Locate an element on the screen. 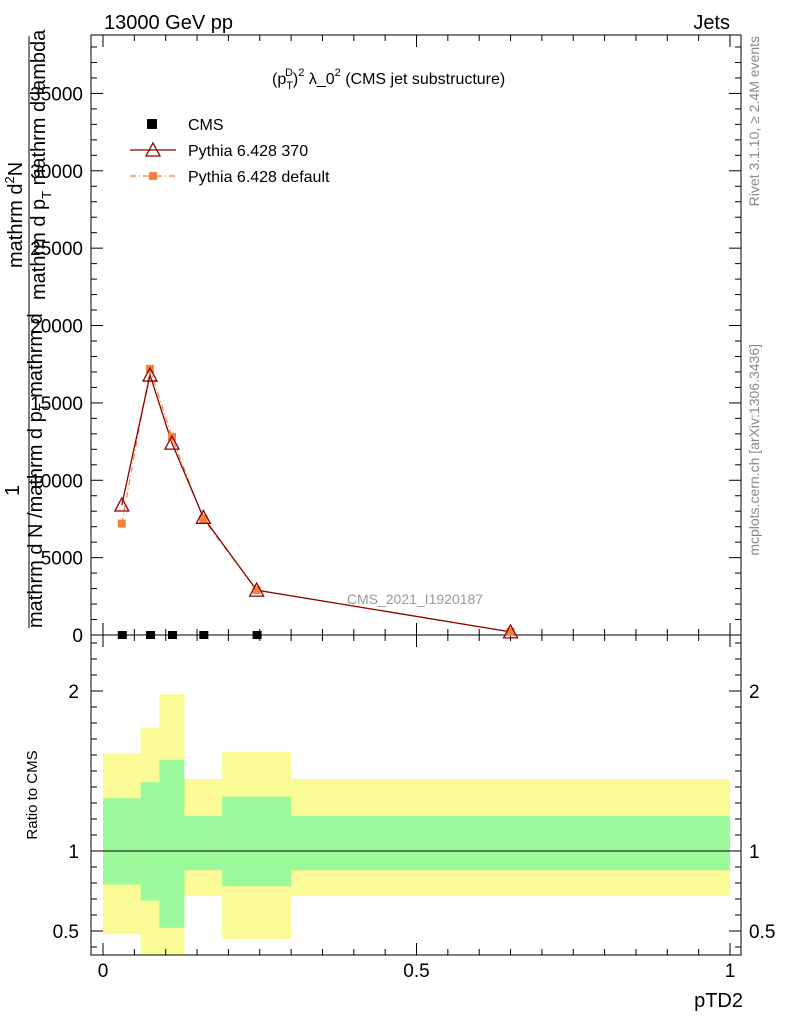  ratio-ytick-label-left-2: 2 is located at coordinates (73, 692).